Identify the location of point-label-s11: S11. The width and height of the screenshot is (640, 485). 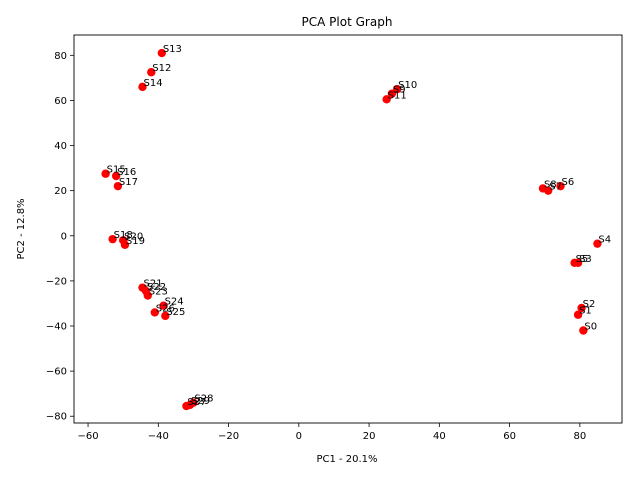
(397, 95).